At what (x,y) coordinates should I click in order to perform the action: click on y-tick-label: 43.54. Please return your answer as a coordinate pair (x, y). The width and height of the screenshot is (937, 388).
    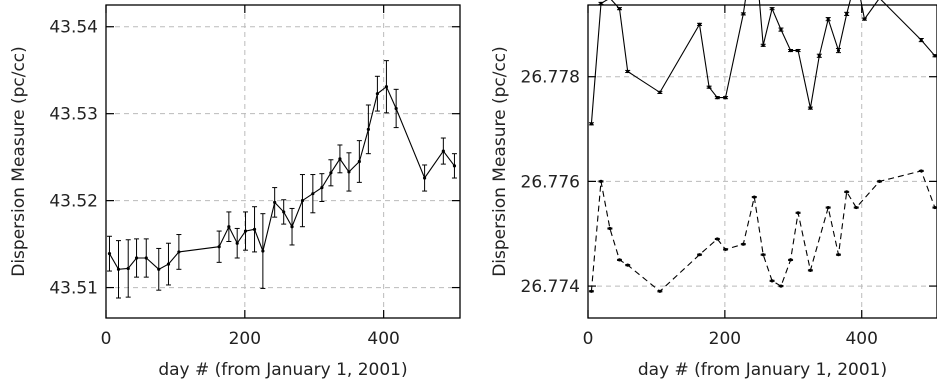
    Looking at the image, I should click on (73, 28).